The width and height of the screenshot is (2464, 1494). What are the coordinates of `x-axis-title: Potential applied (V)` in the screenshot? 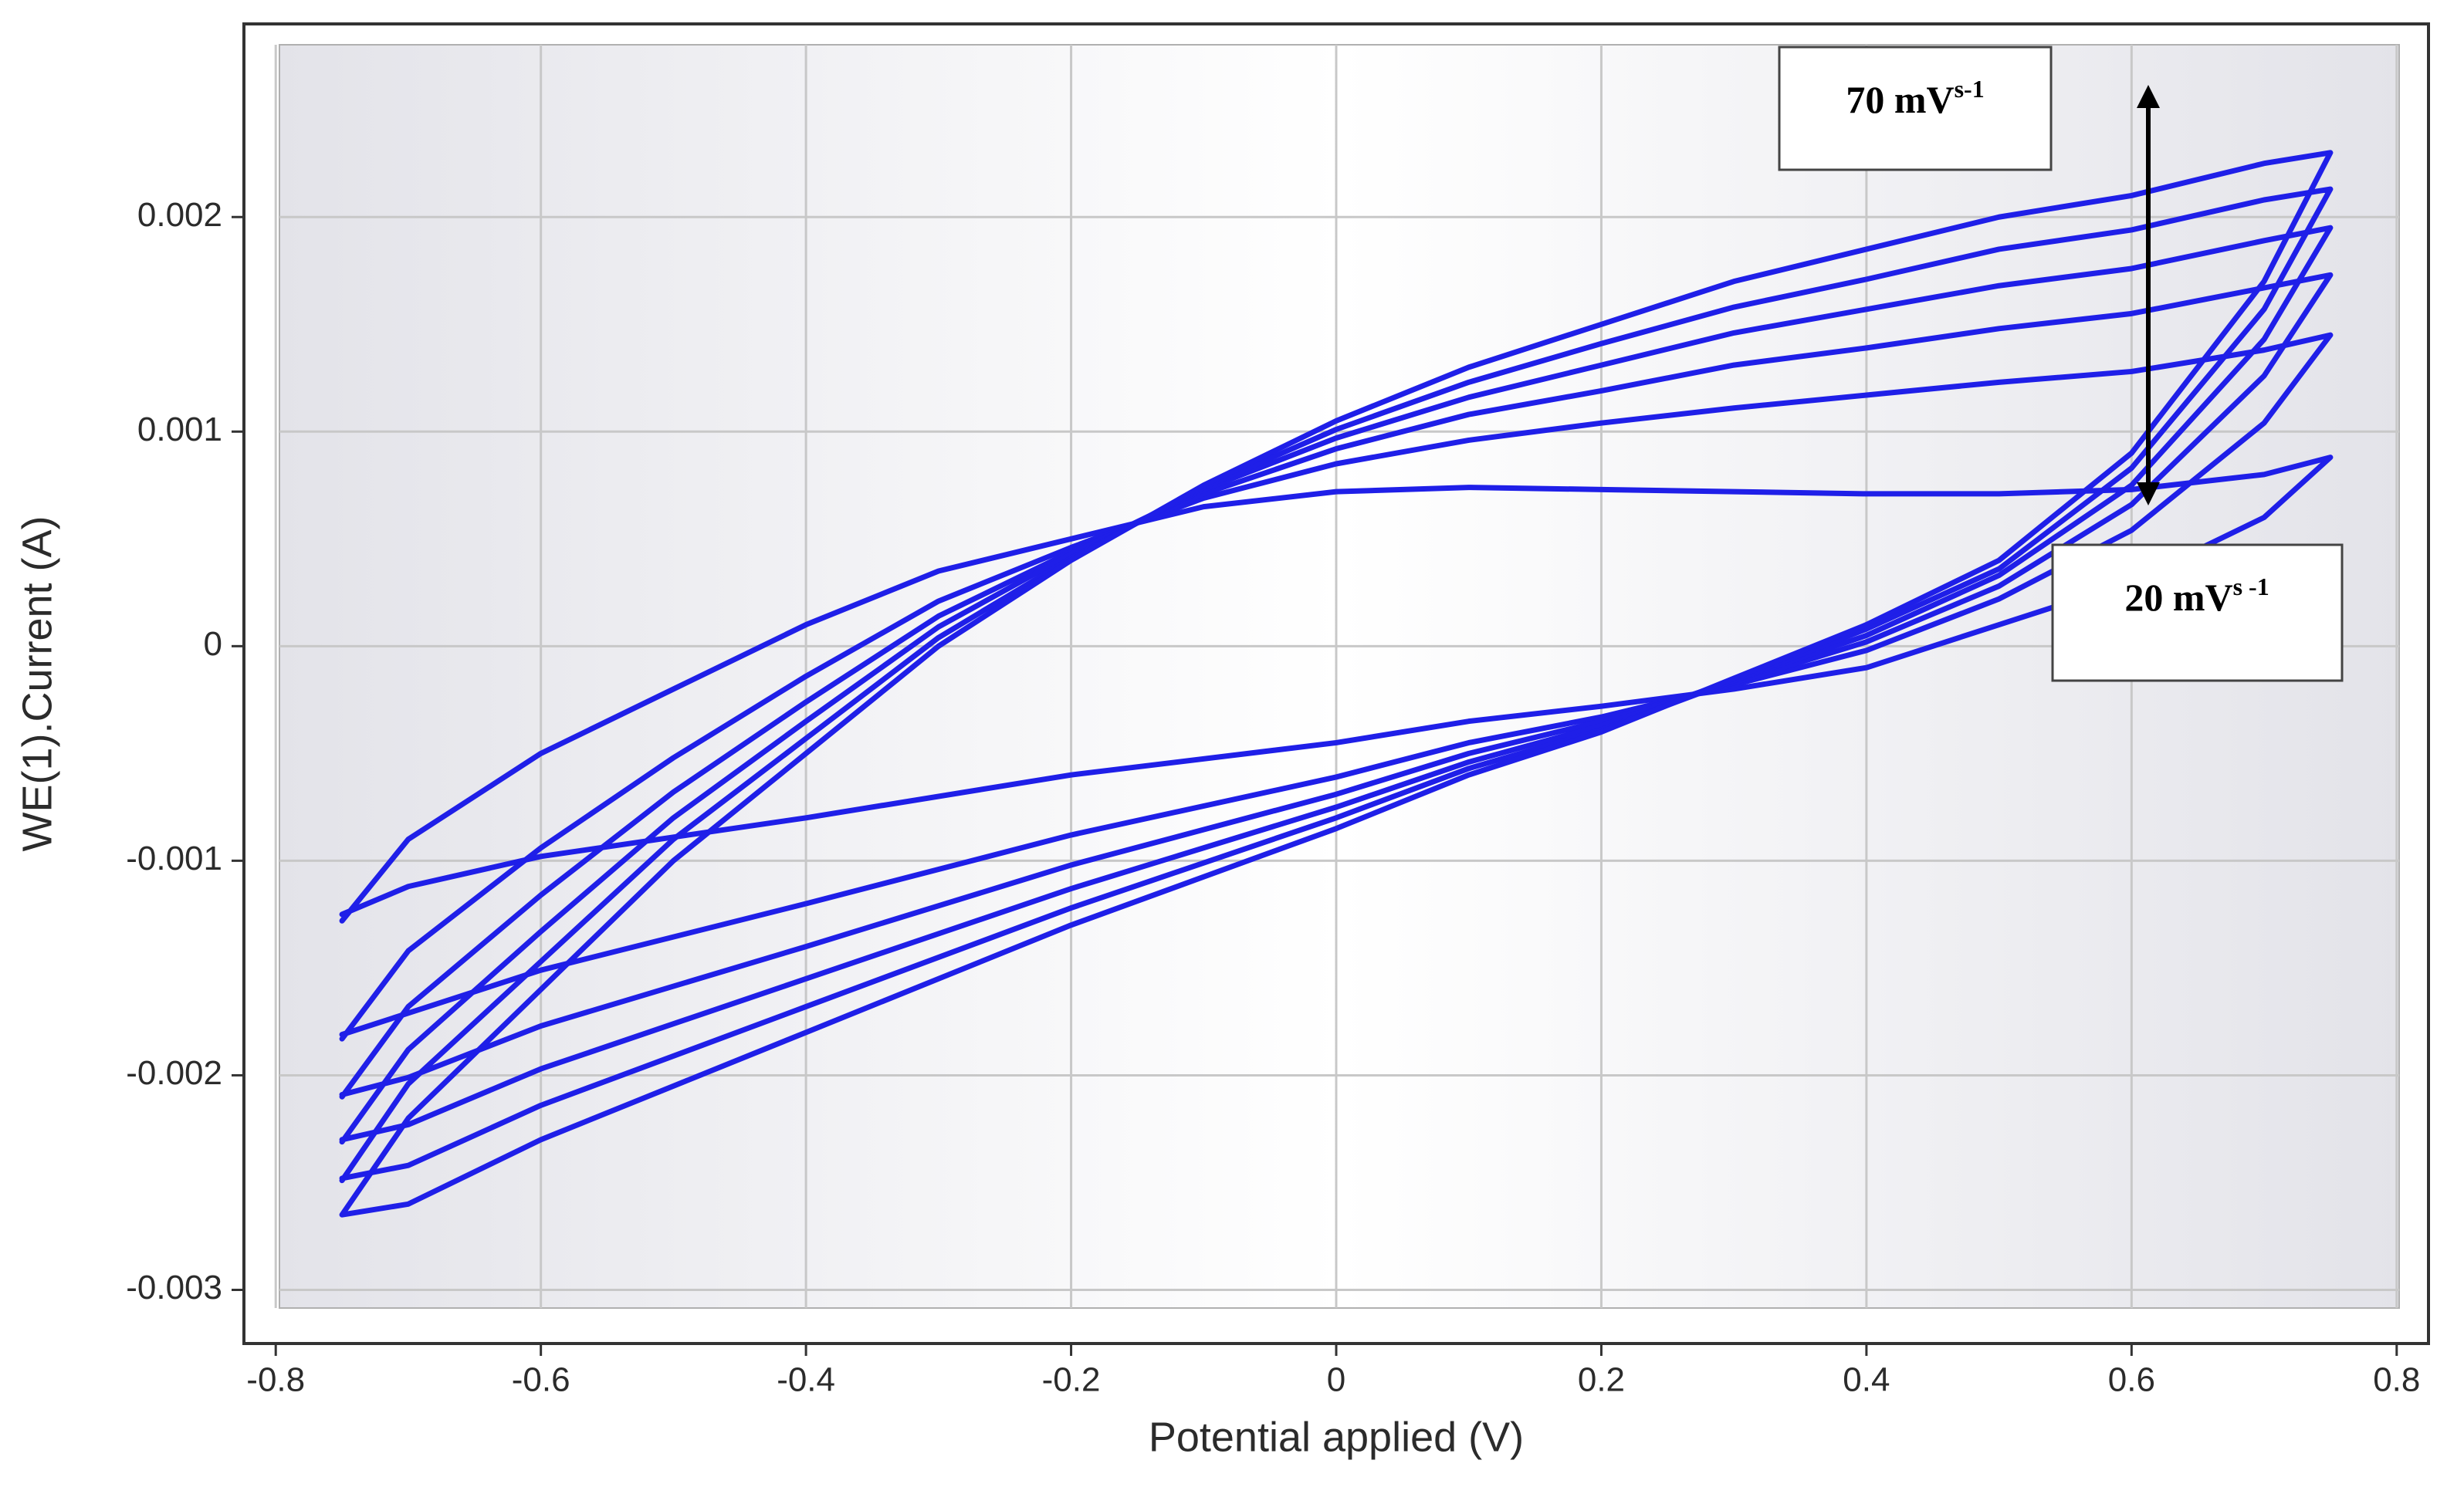 It's located at (1336, 1437).